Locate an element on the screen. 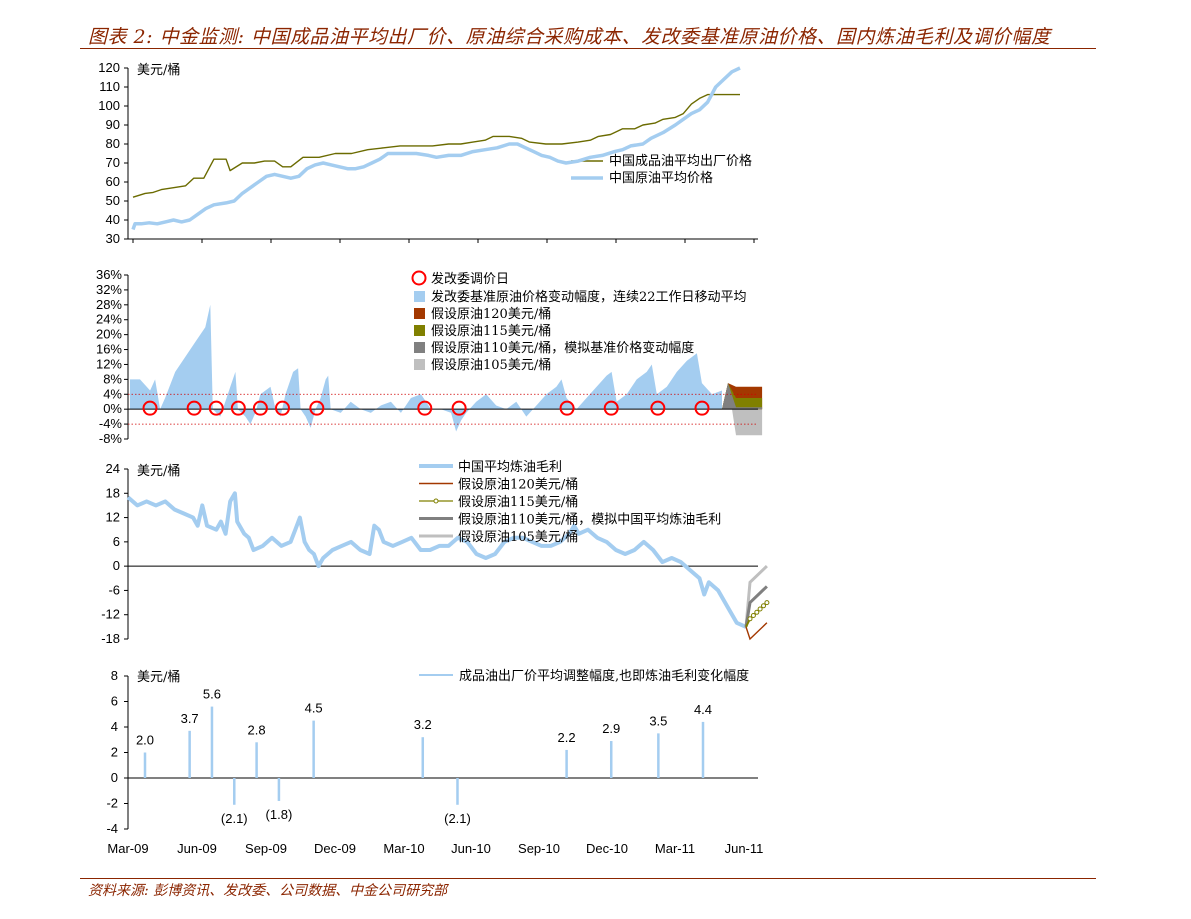 The height and width of the screenshot is (919, 1191). p1-legend-label: 中国成品油平均出厂价格 is located at coordinates (680, 161).